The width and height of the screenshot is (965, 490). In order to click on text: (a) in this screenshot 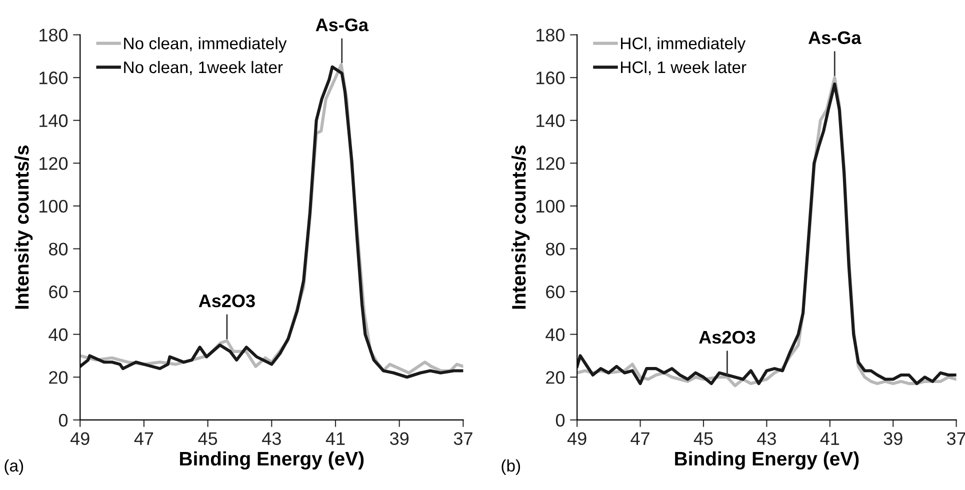, I will do `click(14, 467)`.